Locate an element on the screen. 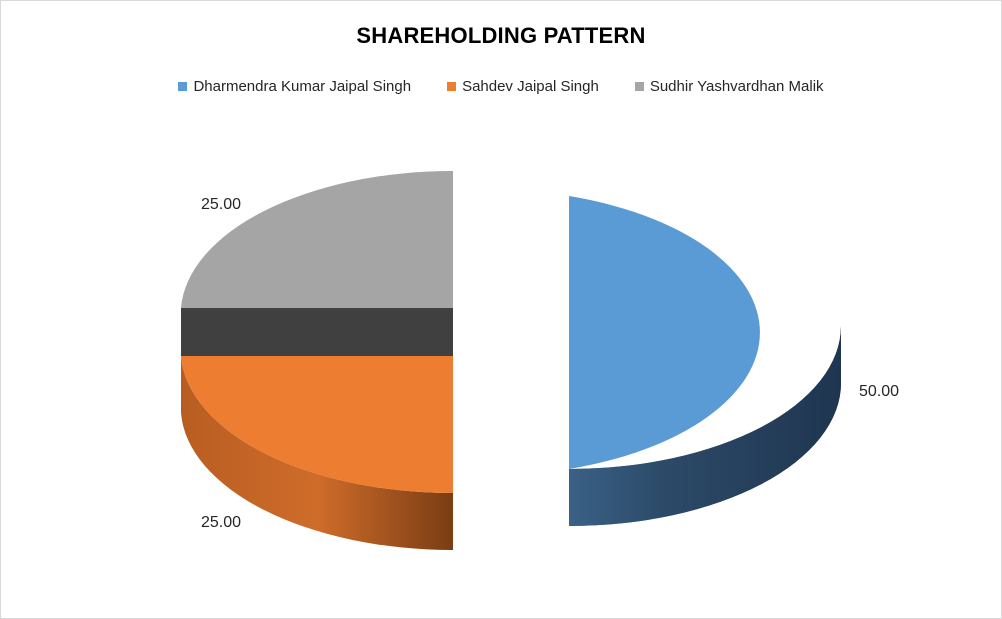  data-label-sudhir: 25.00 is located at coordinates (221, 204).